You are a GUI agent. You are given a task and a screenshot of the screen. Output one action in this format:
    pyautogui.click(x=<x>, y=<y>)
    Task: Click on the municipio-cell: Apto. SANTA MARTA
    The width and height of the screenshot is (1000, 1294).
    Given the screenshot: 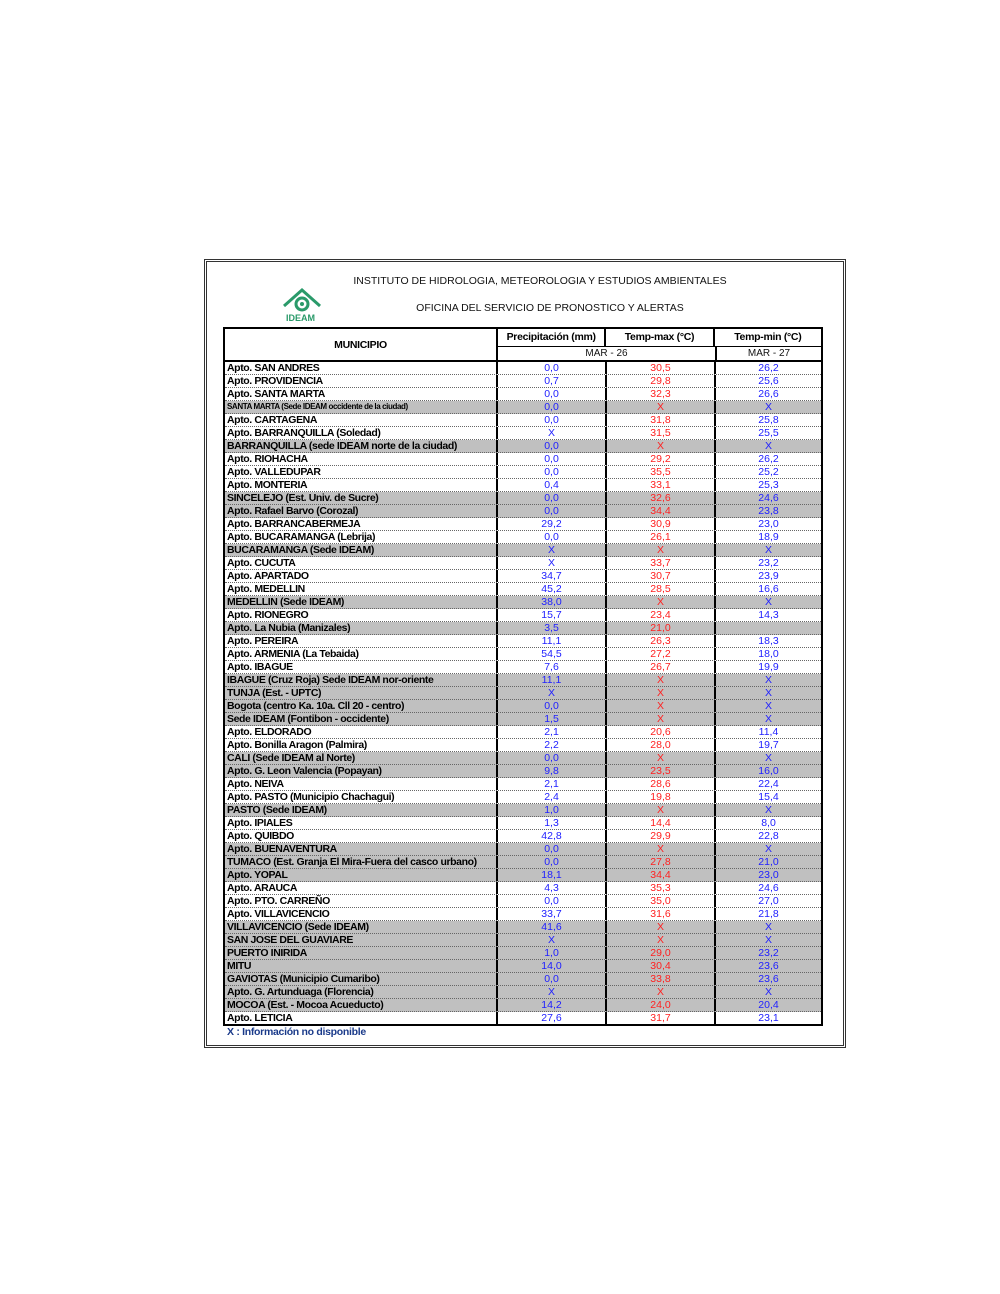 What is the action you would take?
    pyautogui.click(x=361, y=394)
    